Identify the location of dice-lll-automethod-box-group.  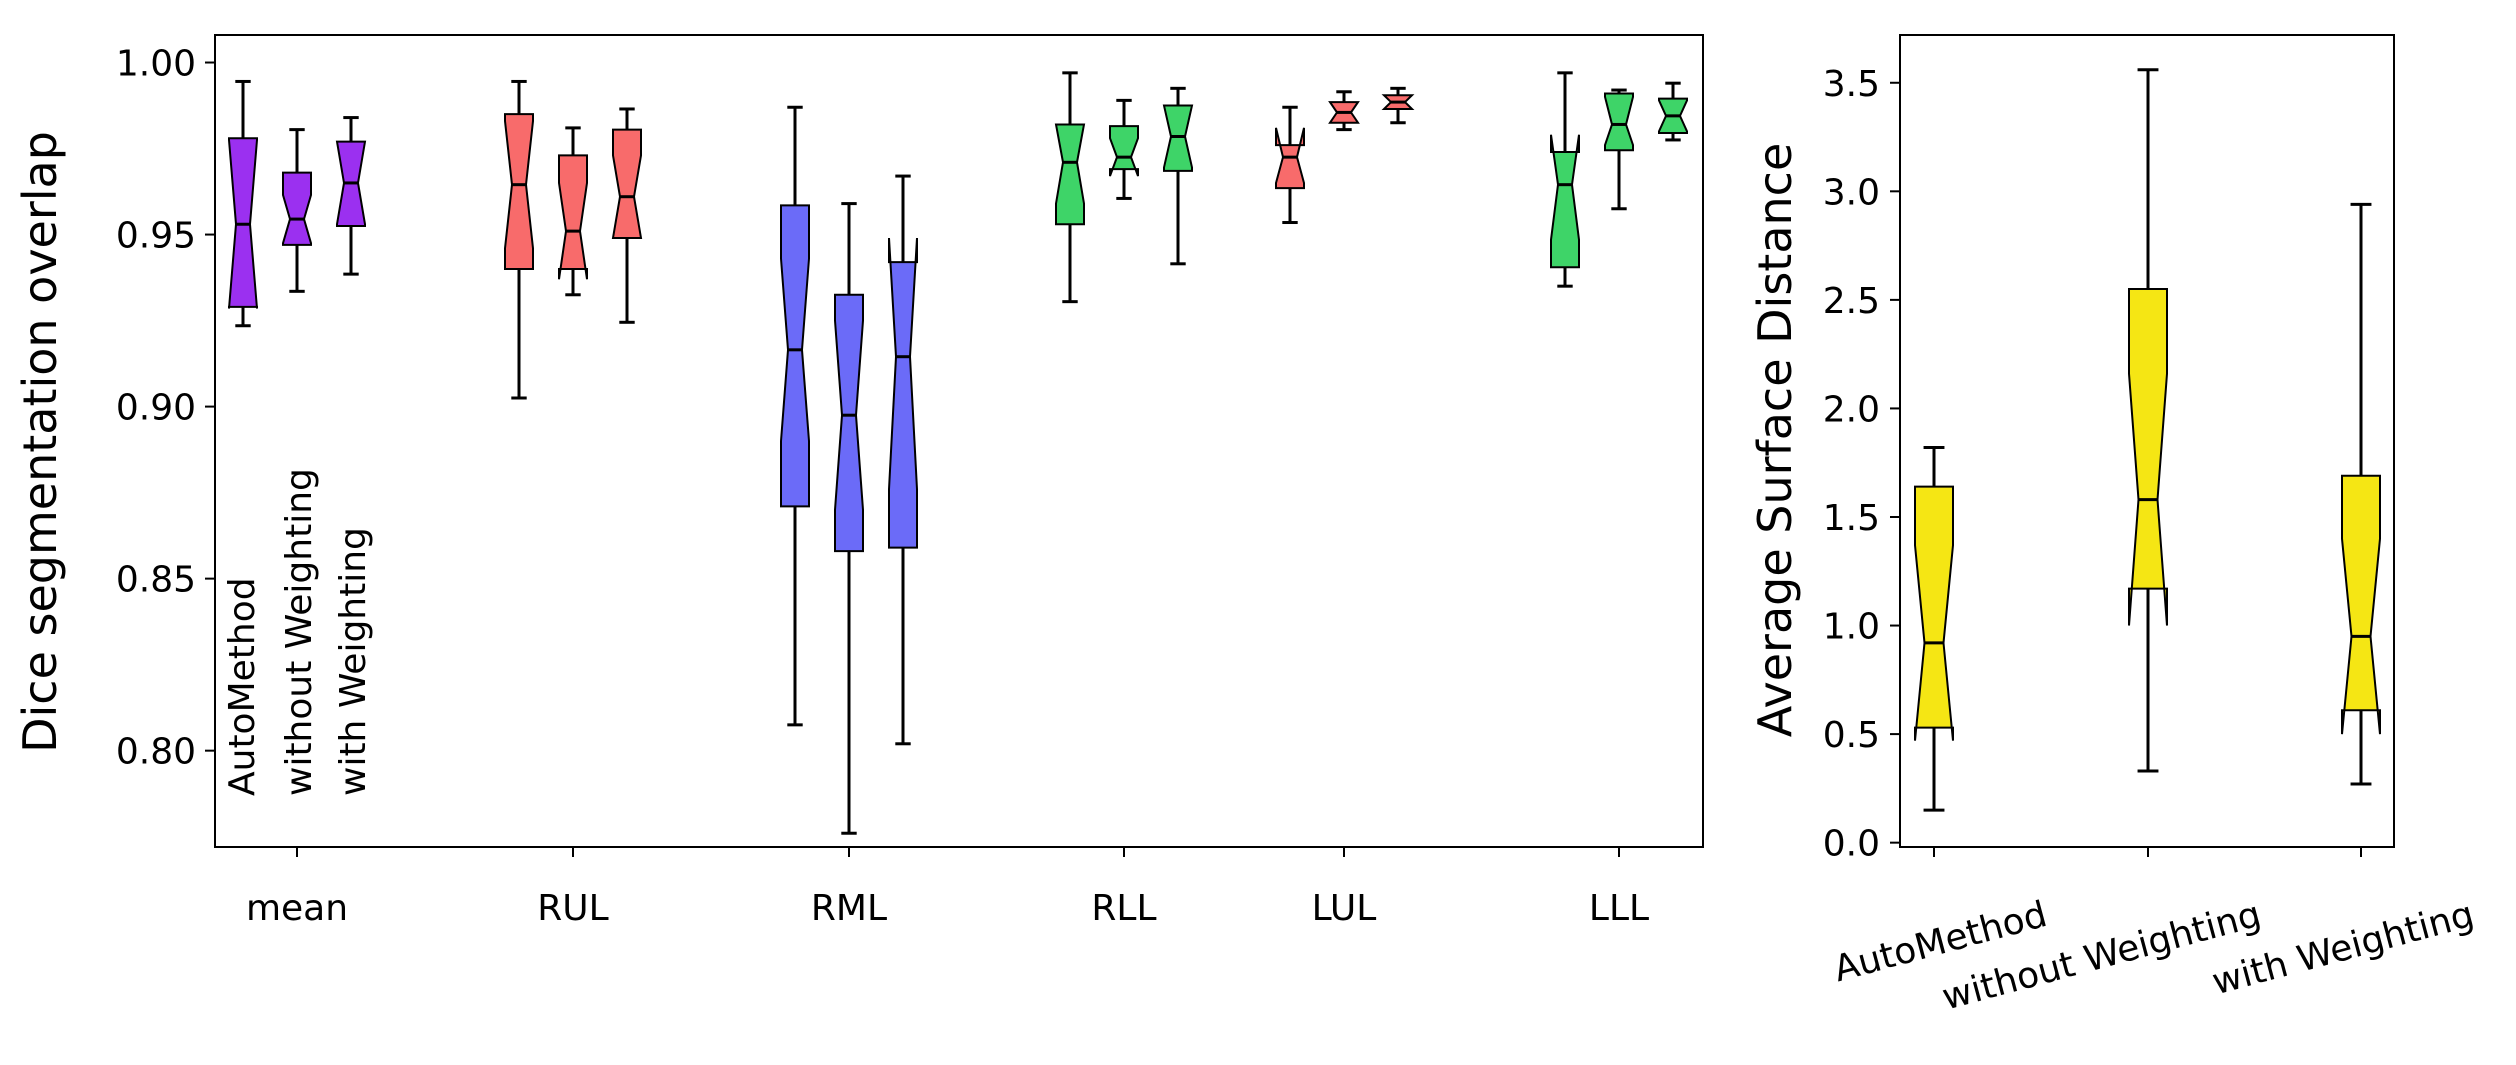
(1565, 179).